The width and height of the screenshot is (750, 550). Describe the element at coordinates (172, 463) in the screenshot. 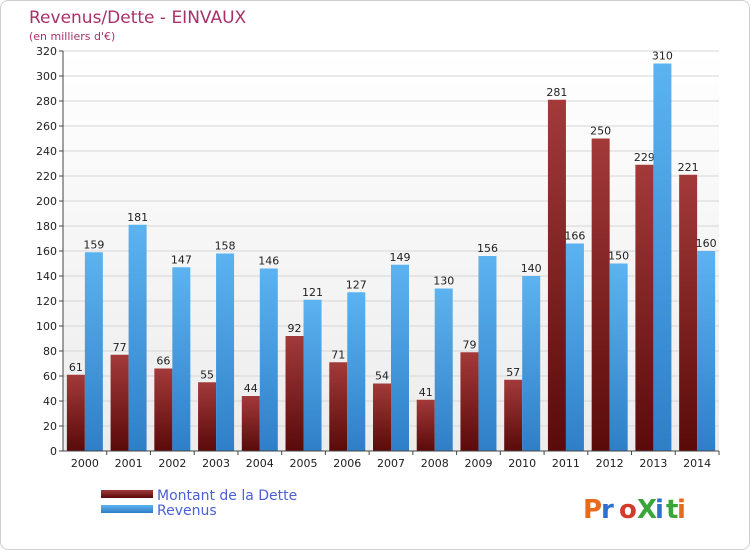

I see `x-tick-label: 2002` at that location.